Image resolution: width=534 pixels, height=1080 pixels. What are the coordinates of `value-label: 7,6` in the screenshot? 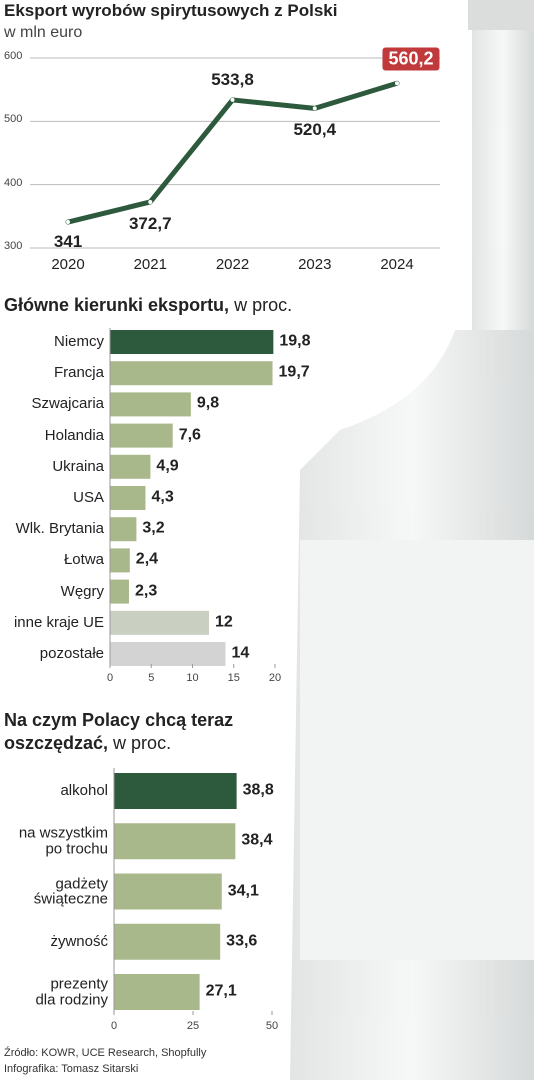 It's located at (189, 435).